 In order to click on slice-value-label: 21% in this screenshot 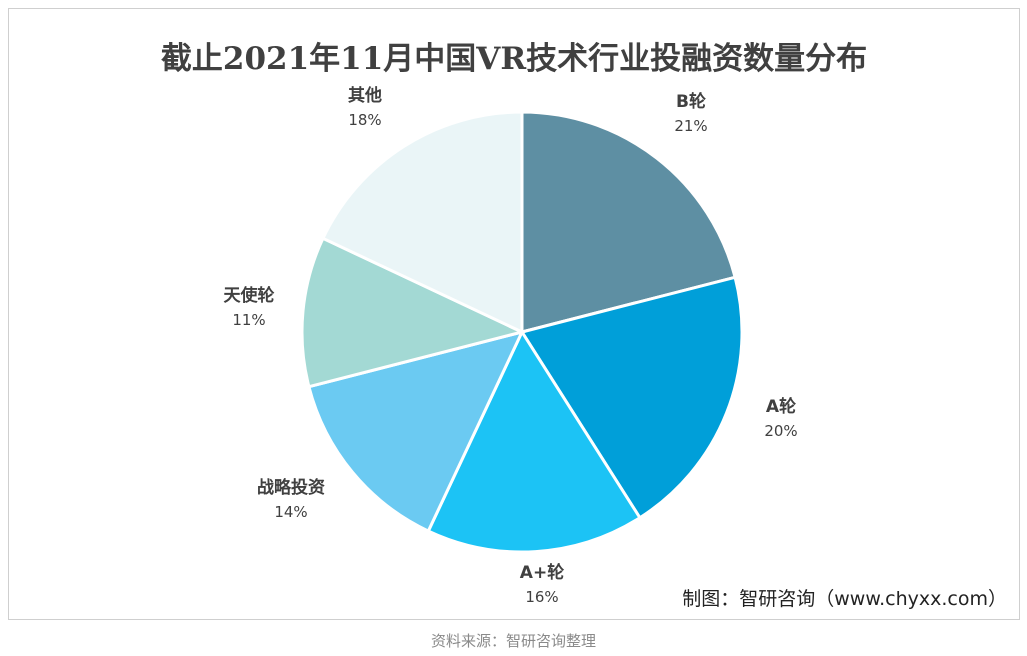, I will do `click(690, 126)`.